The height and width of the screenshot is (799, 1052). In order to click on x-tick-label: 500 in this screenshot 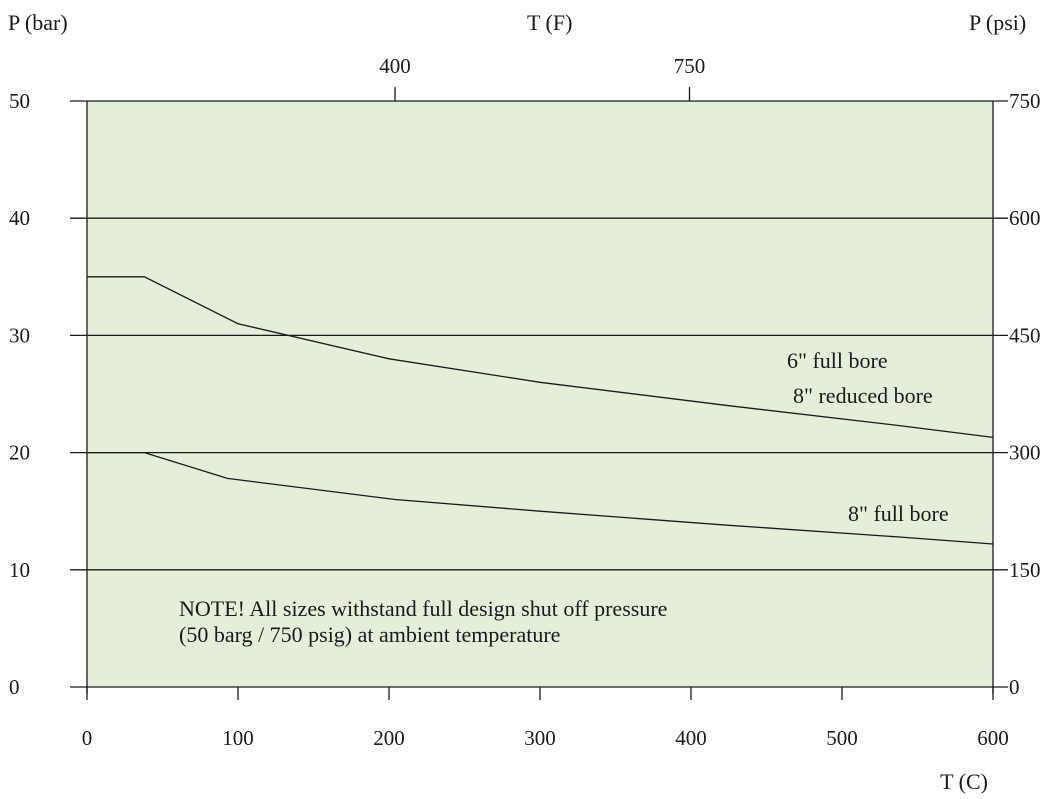, I will do `click(842, 738)`.